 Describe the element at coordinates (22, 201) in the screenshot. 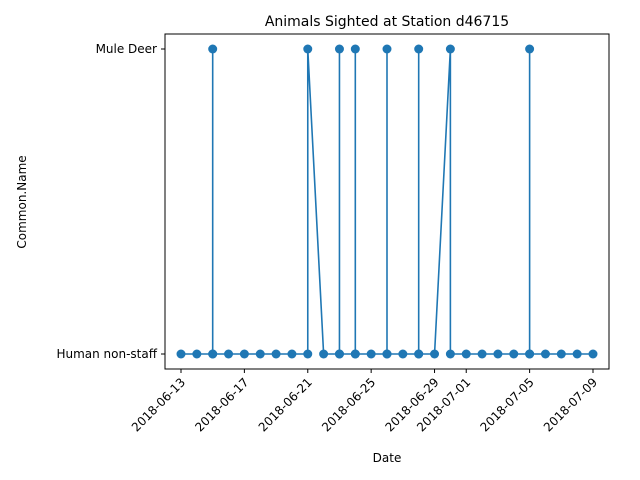

I see `y-axis-label: Common.Name` at that location.